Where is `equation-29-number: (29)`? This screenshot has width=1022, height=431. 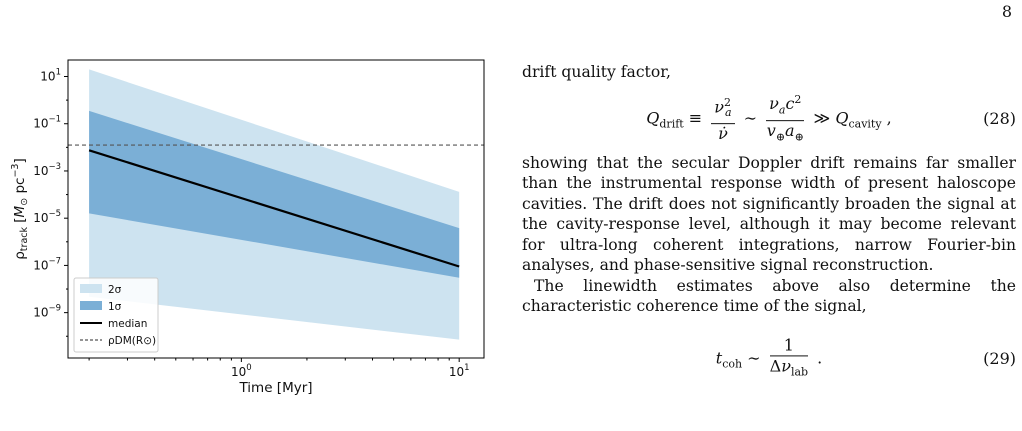
equation-29-number: (29) is located at coordinates (999, 358).